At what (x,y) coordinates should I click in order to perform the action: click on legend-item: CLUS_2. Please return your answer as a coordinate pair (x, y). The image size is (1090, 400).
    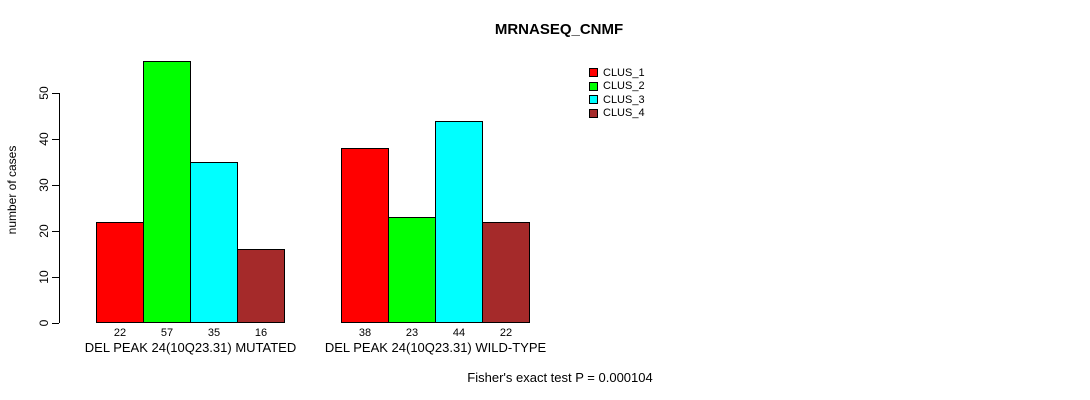
    Looking at the image, I should click on (617, 87).